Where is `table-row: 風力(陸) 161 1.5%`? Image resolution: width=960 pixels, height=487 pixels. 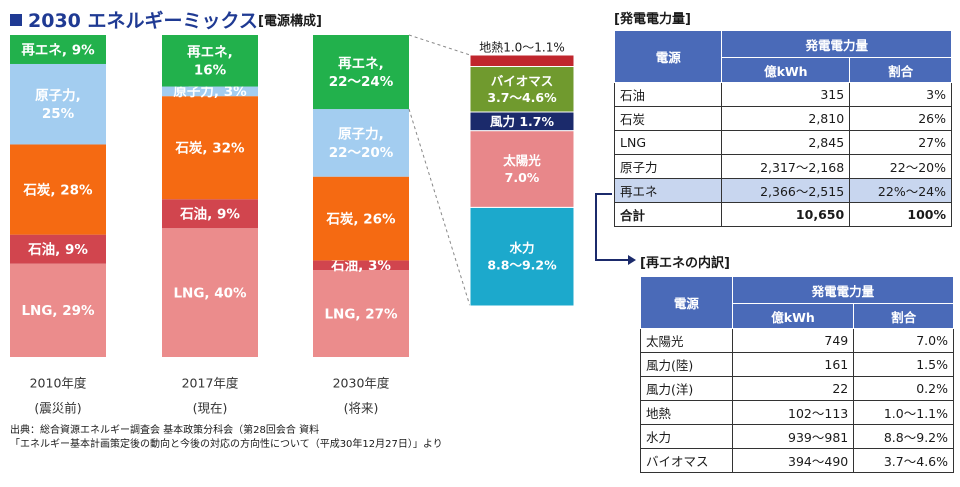 table-row: 風力(陸) 161 1.5% is located at coordinates (797, 364).